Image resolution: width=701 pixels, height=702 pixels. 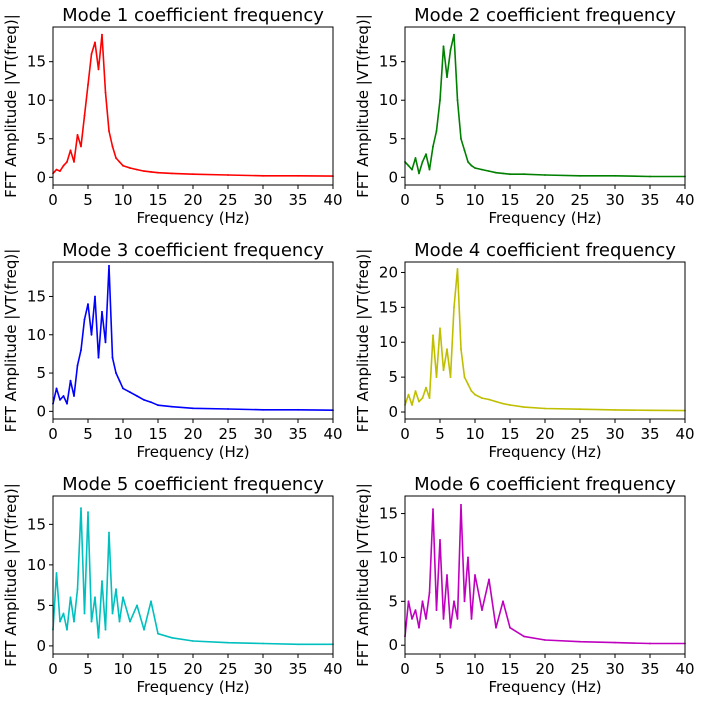 I want to click on y-tick-label: 15, so click(x=36, y=62).